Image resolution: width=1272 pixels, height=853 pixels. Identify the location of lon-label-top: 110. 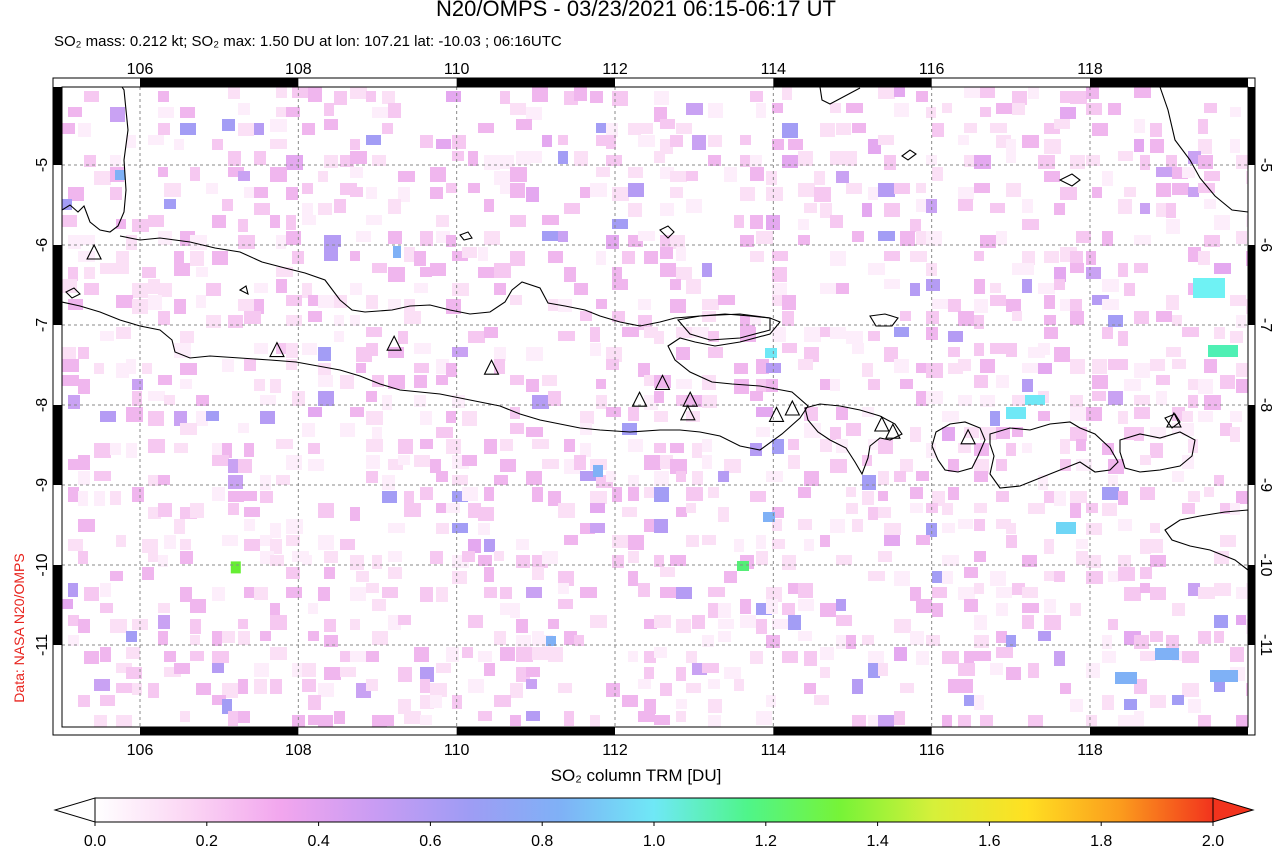
(457, 69).